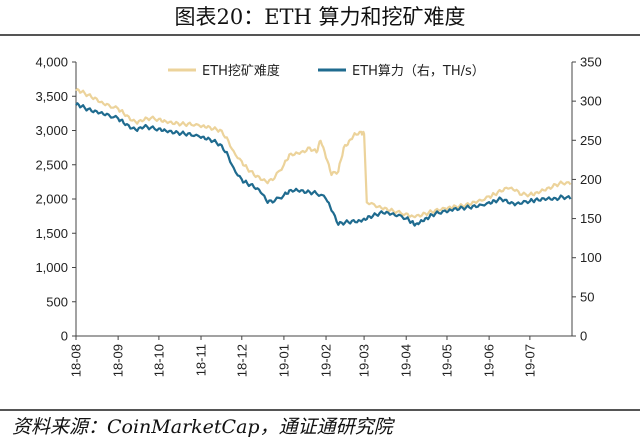  Describe the element at coordinates (406, 360) in the screenshot. I see `x-tick-label: 19-04` at that location.